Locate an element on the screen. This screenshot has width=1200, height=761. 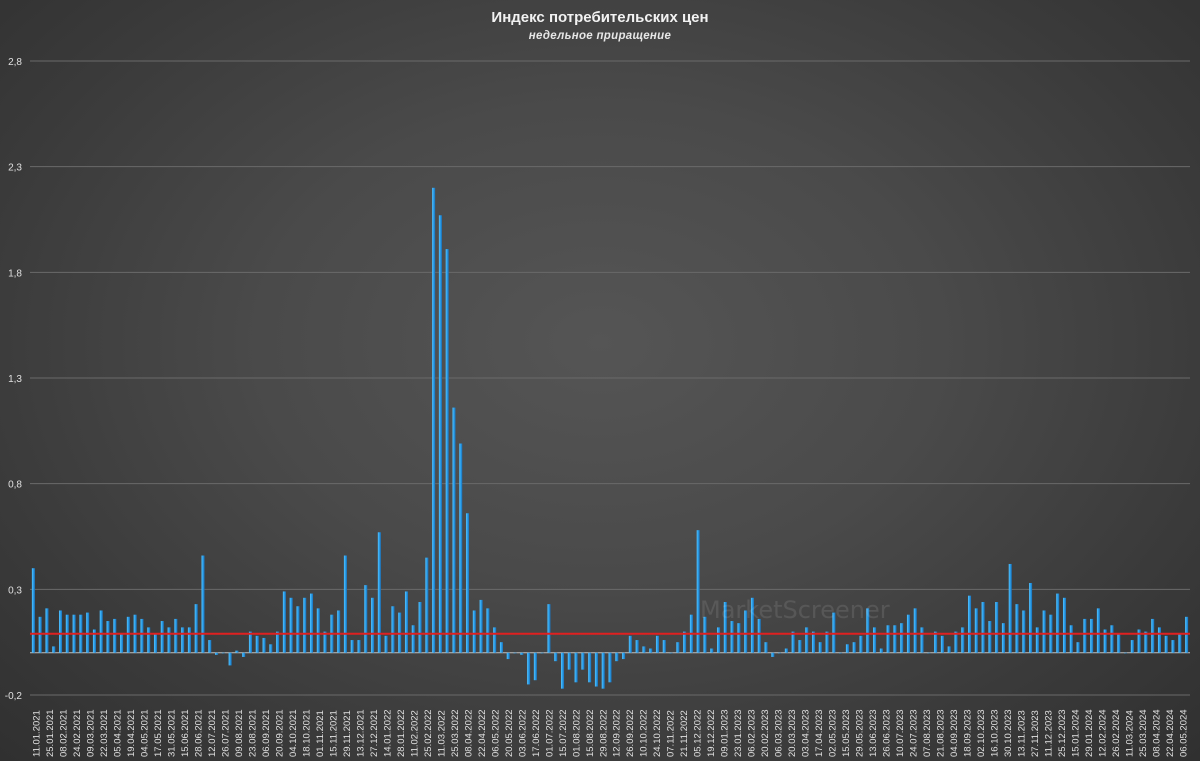
x-tick-label: 17.06.2022 is located at coordinates (536, 733).